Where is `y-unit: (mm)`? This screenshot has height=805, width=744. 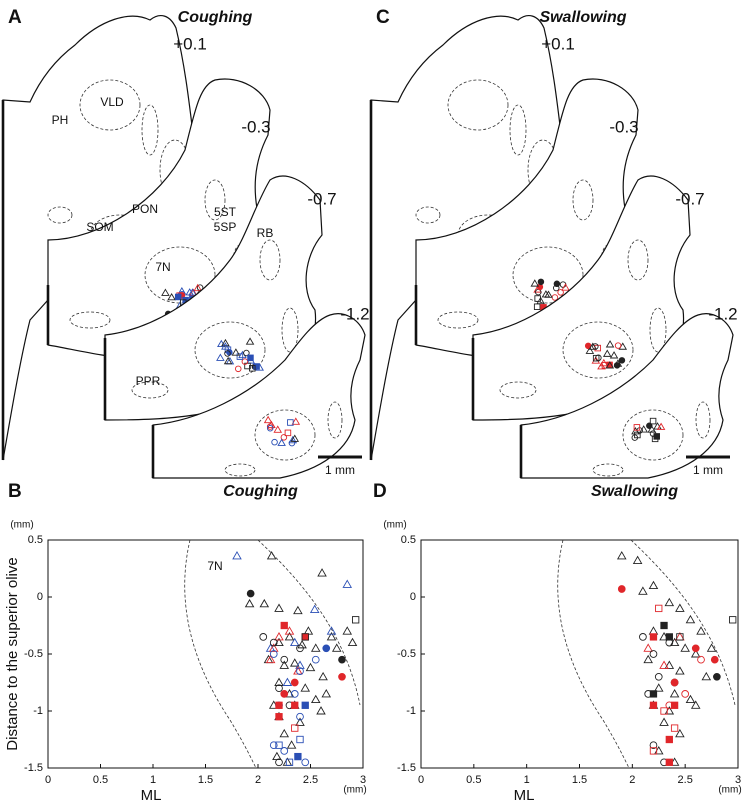 y-unit: (mm) is located at coordinates (21, 525).